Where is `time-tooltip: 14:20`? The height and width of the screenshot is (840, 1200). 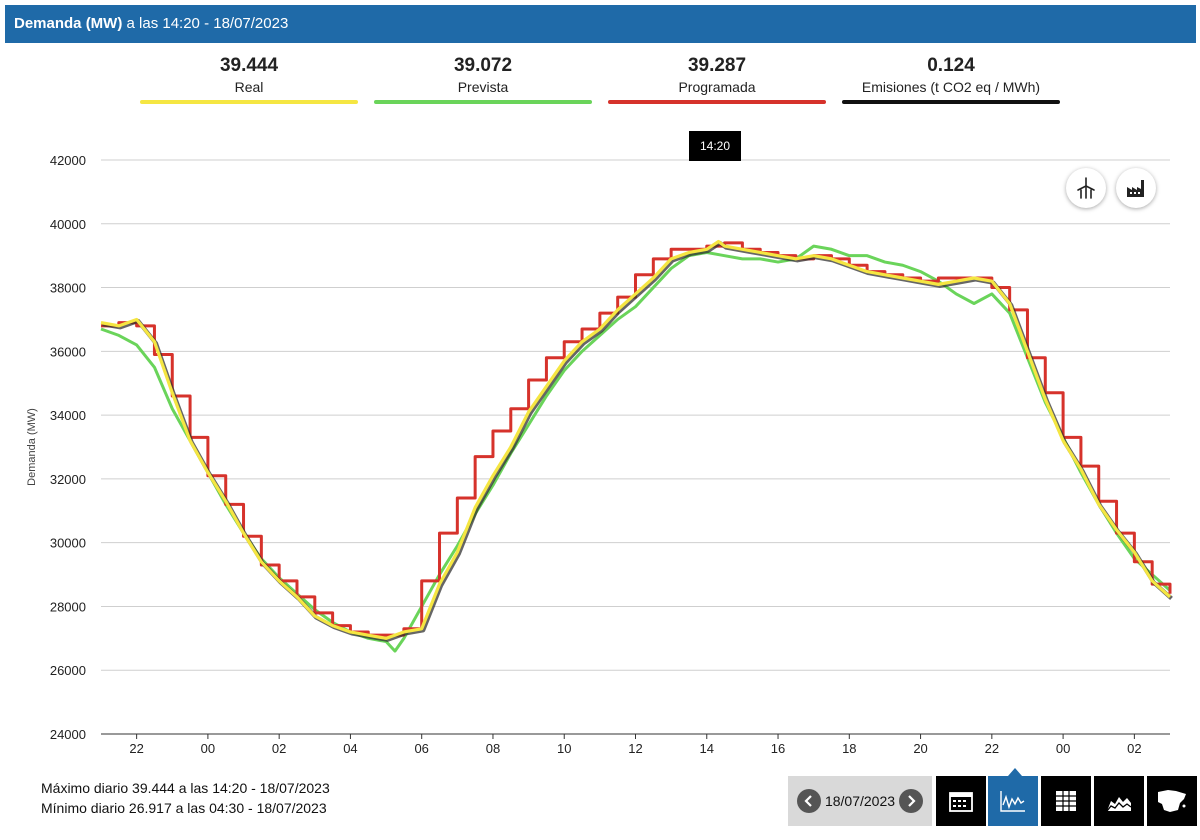 time-tooltip: 14:20 is located at coordinates (715, 146).